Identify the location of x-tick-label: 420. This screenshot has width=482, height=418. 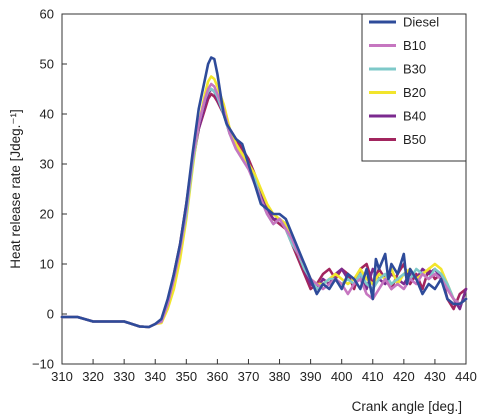
(404, 376).